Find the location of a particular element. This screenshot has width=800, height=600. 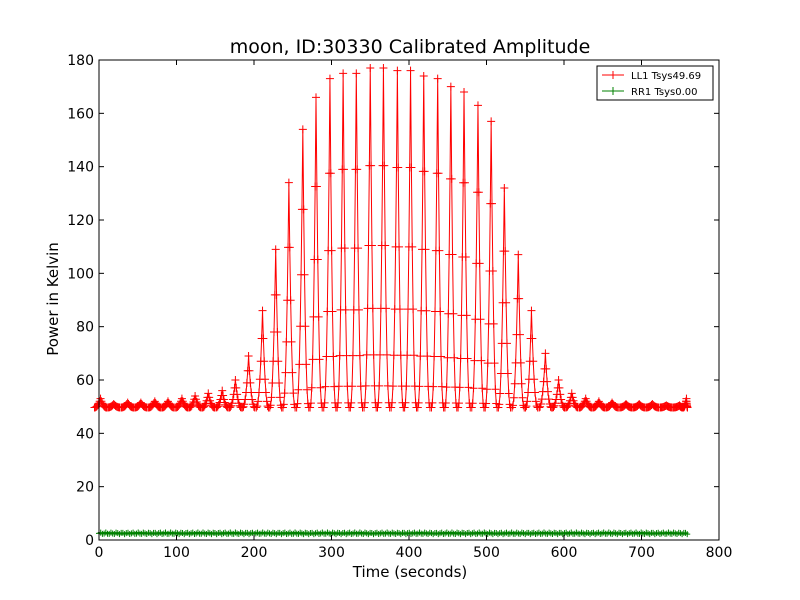

legend-marker is located at coordinates (613, 91).